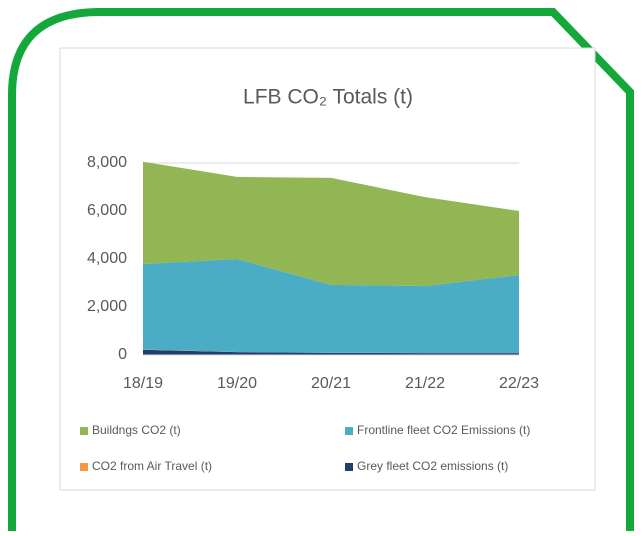 This screenshot has width=642, height=536. What do you see at coordinates (143, 383) in the screenshot?
I see `x-tick-label: 18/19` at bounding box center [143, 383].